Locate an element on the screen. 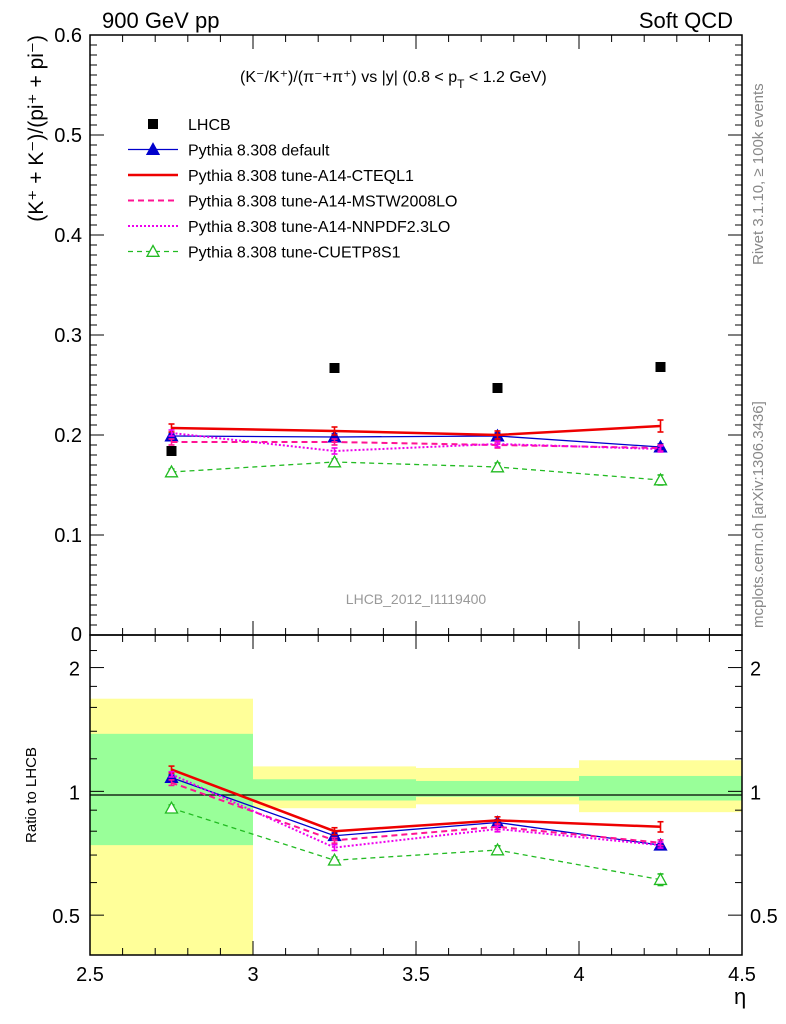 The image size is (786, 1024). legend-label: Pythia 8.308 tune-A14-CTEQL1 is located at coordinates (301, 176).